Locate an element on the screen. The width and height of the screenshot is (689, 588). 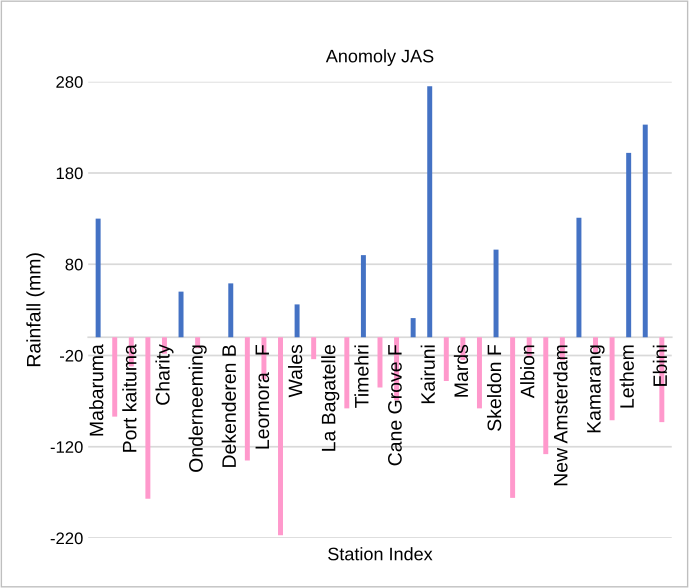
x-tick-label: Ebini is located at coordinates (660, 366).